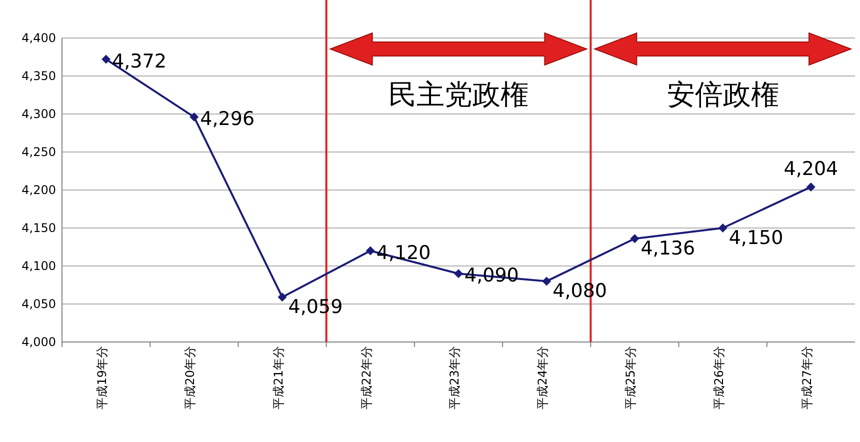  I want to click on y-tick-label: 4,400, so click(39, 38).